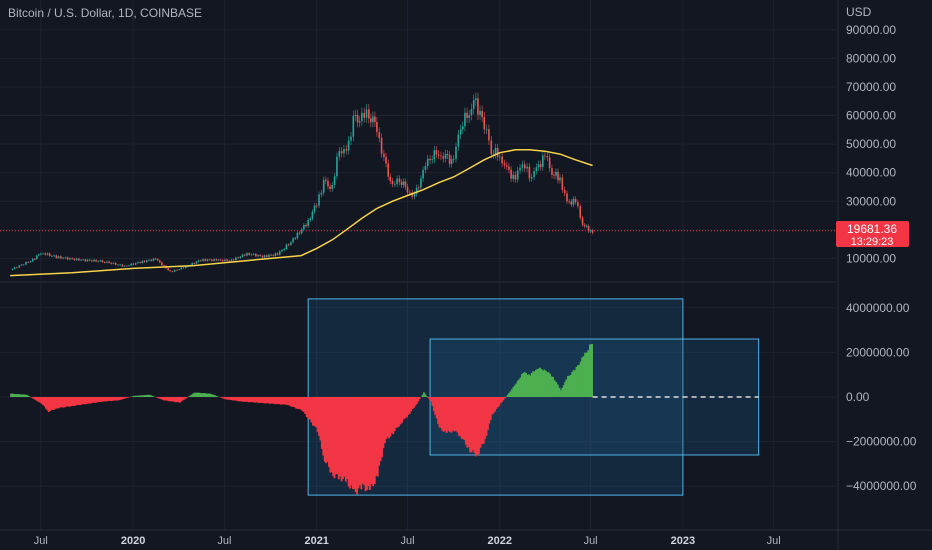  I want to click on indicator-y-tick-label: 2000000.00, so click(878, 352).